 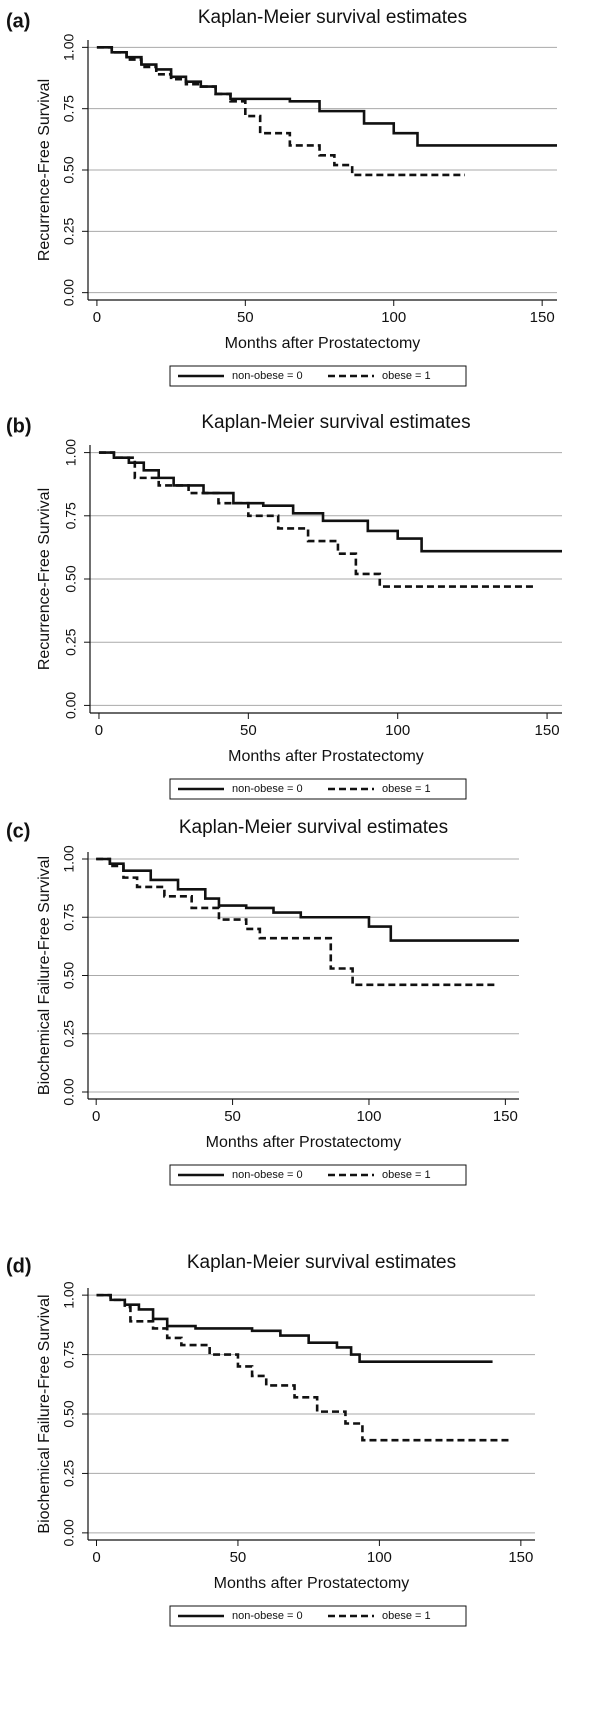 What do you see at coordinates (18, 21) in the screenshot?
I see `panel-label: (a)` at bounding box center [18, 21].